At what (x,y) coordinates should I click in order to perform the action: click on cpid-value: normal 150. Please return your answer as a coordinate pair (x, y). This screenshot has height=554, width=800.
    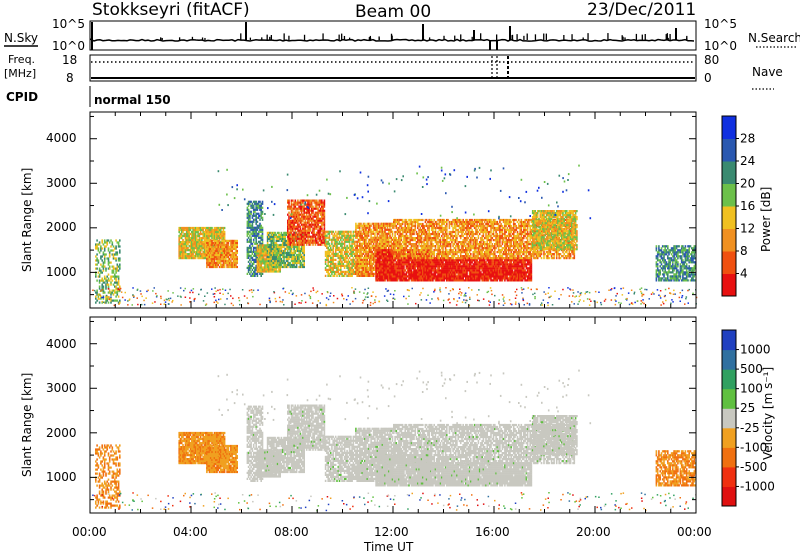
    Looking at the image, I should click on (132, 100).